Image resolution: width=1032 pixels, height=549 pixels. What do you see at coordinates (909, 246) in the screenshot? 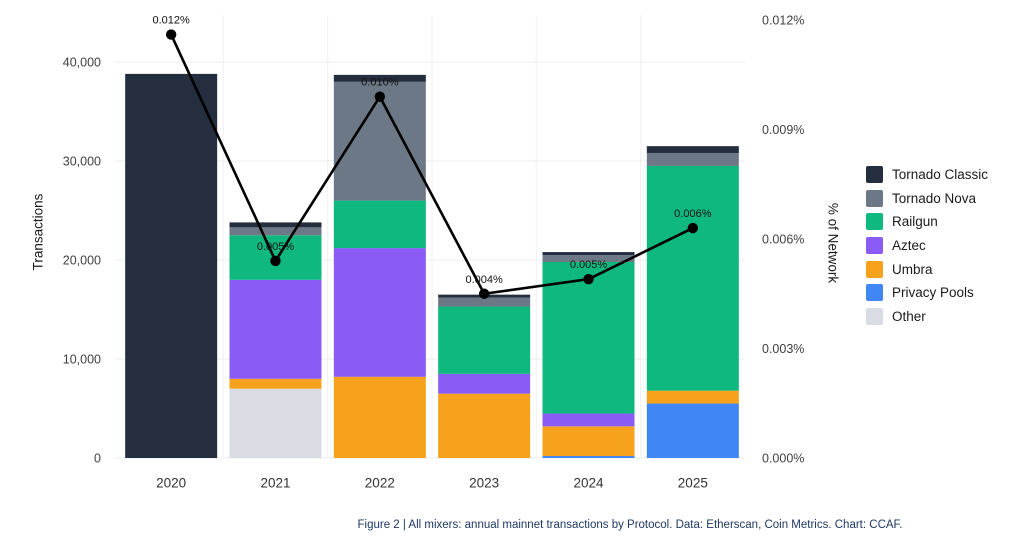
I see `legend-label: Aztec` at bounding box center [909, 246].